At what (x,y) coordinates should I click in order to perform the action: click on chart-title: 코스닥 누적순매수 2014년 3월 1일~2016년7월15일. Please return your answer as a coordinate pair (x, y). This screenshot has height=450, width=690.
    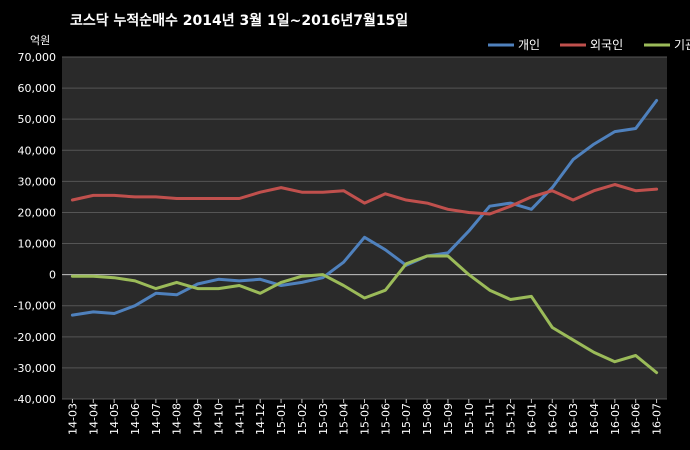
    Looking at the image, I should click on (239, 20).